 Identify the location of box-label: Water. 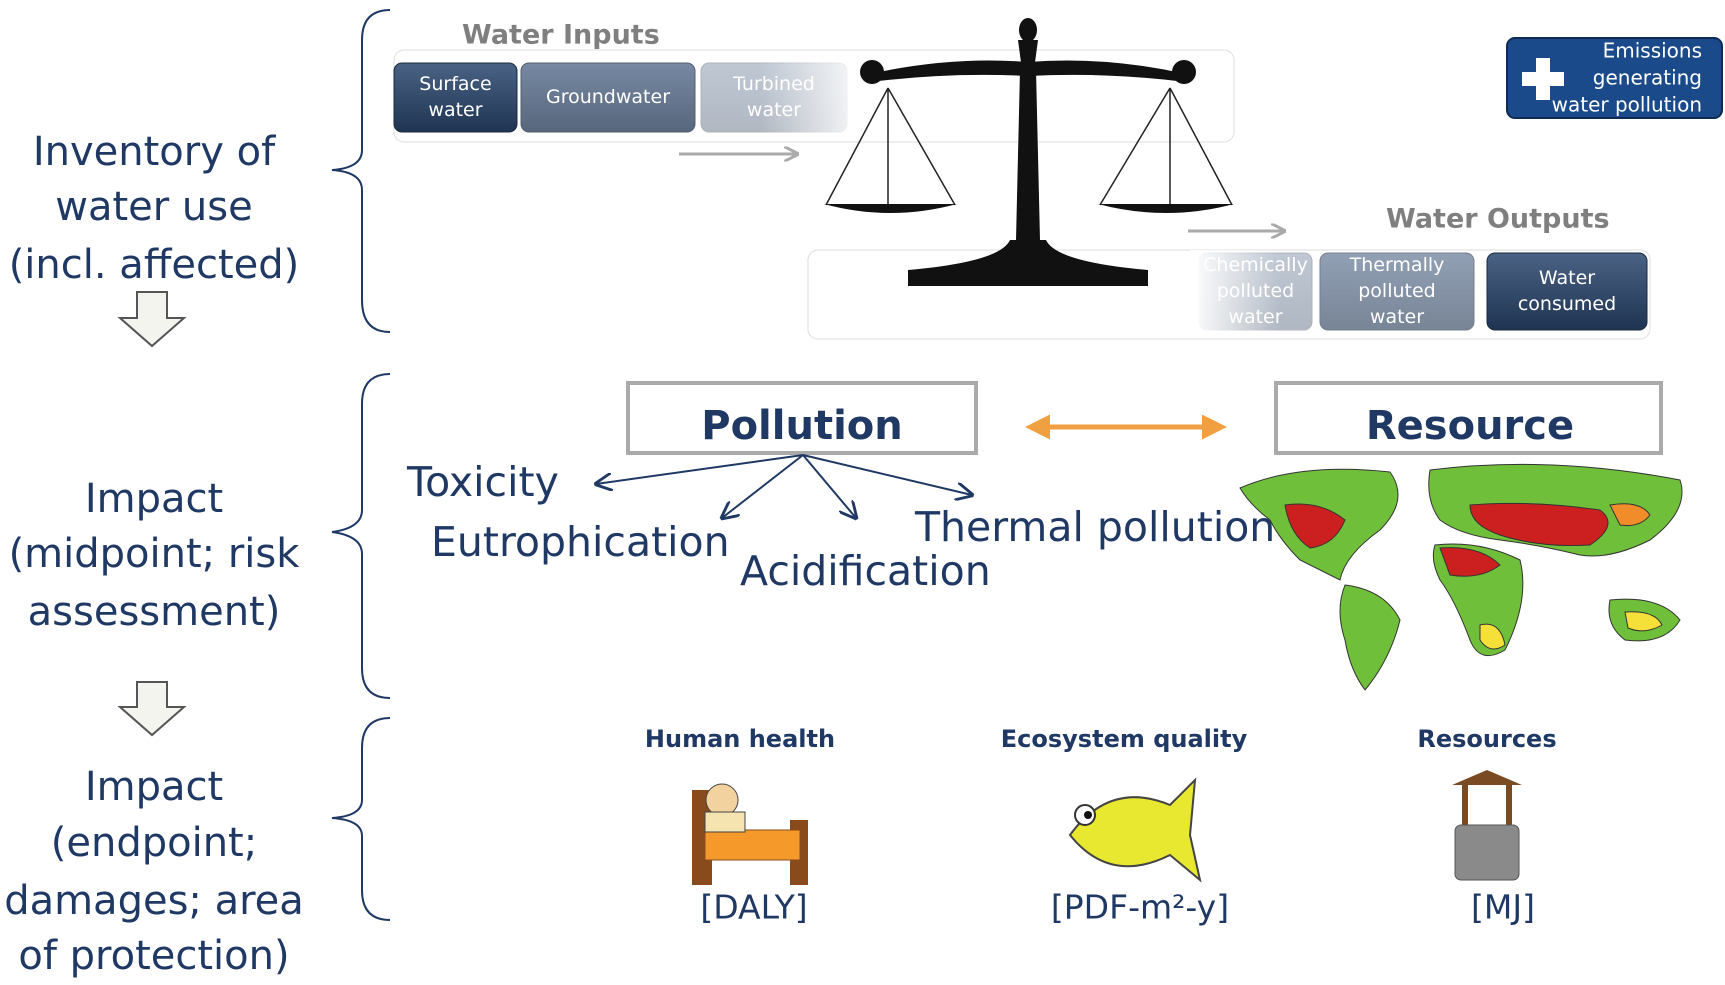
(1567, 278).